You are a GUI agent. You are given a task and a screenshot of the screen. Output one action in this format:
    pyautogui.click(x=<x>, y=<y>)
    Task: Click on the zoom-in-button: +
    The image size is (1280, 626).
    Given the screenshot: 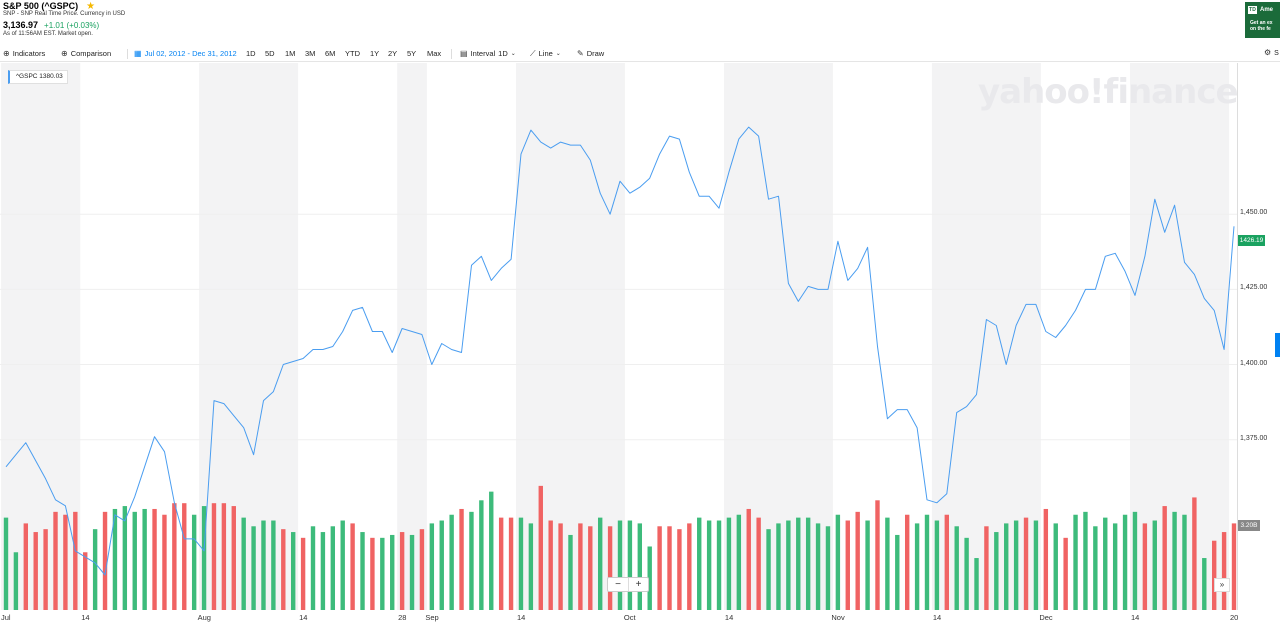 What is the action you would take?
    pyautogui.click(x=638, y=584)
    